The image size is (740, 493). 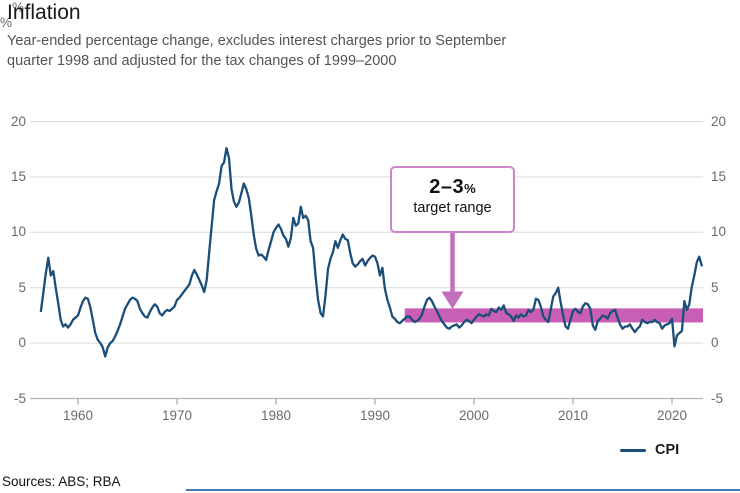 What do you see at coordinates (474, 415) in the screenshot?
I see `tick-label: 2000` at bounding box center [474, 415].